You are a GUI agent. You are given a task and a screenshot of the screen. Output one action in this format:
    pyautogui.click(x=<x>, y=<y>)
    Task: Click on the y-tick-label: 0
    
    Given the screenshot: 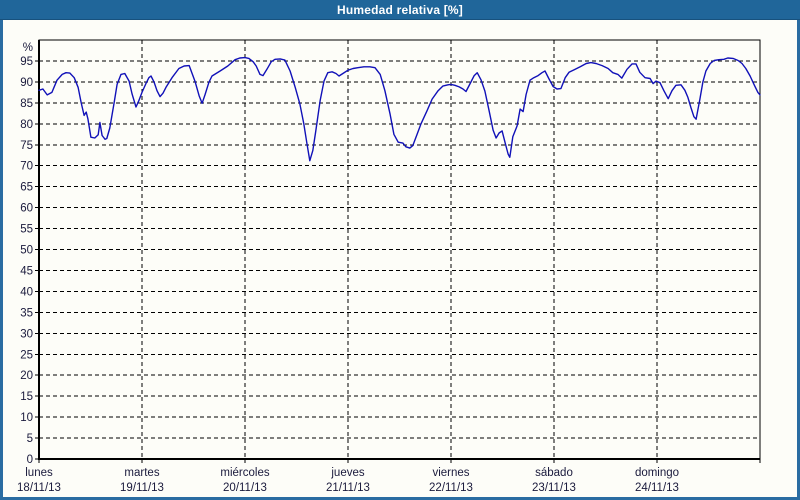 What is the action you would take?
    pyautogui.click(x=30, y=460)
    